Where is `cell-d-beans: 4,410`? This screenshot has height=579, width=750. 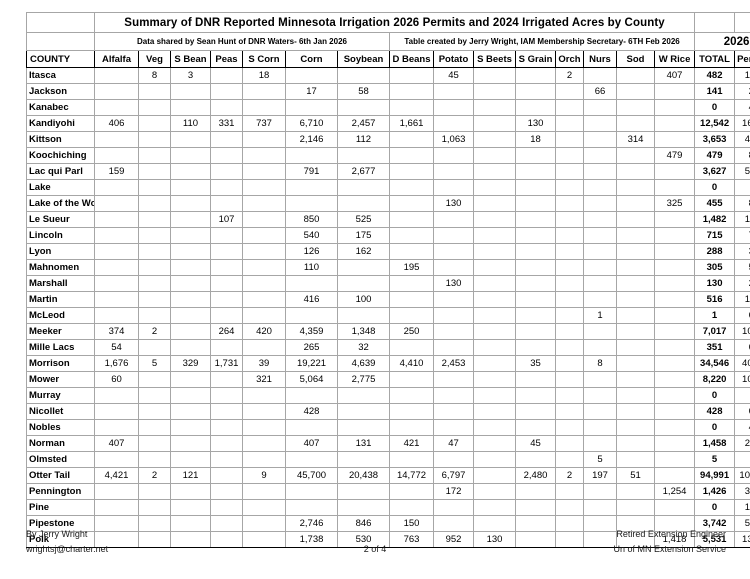 cell-d-beans: 4,410 is located at coordinates (411, 363).